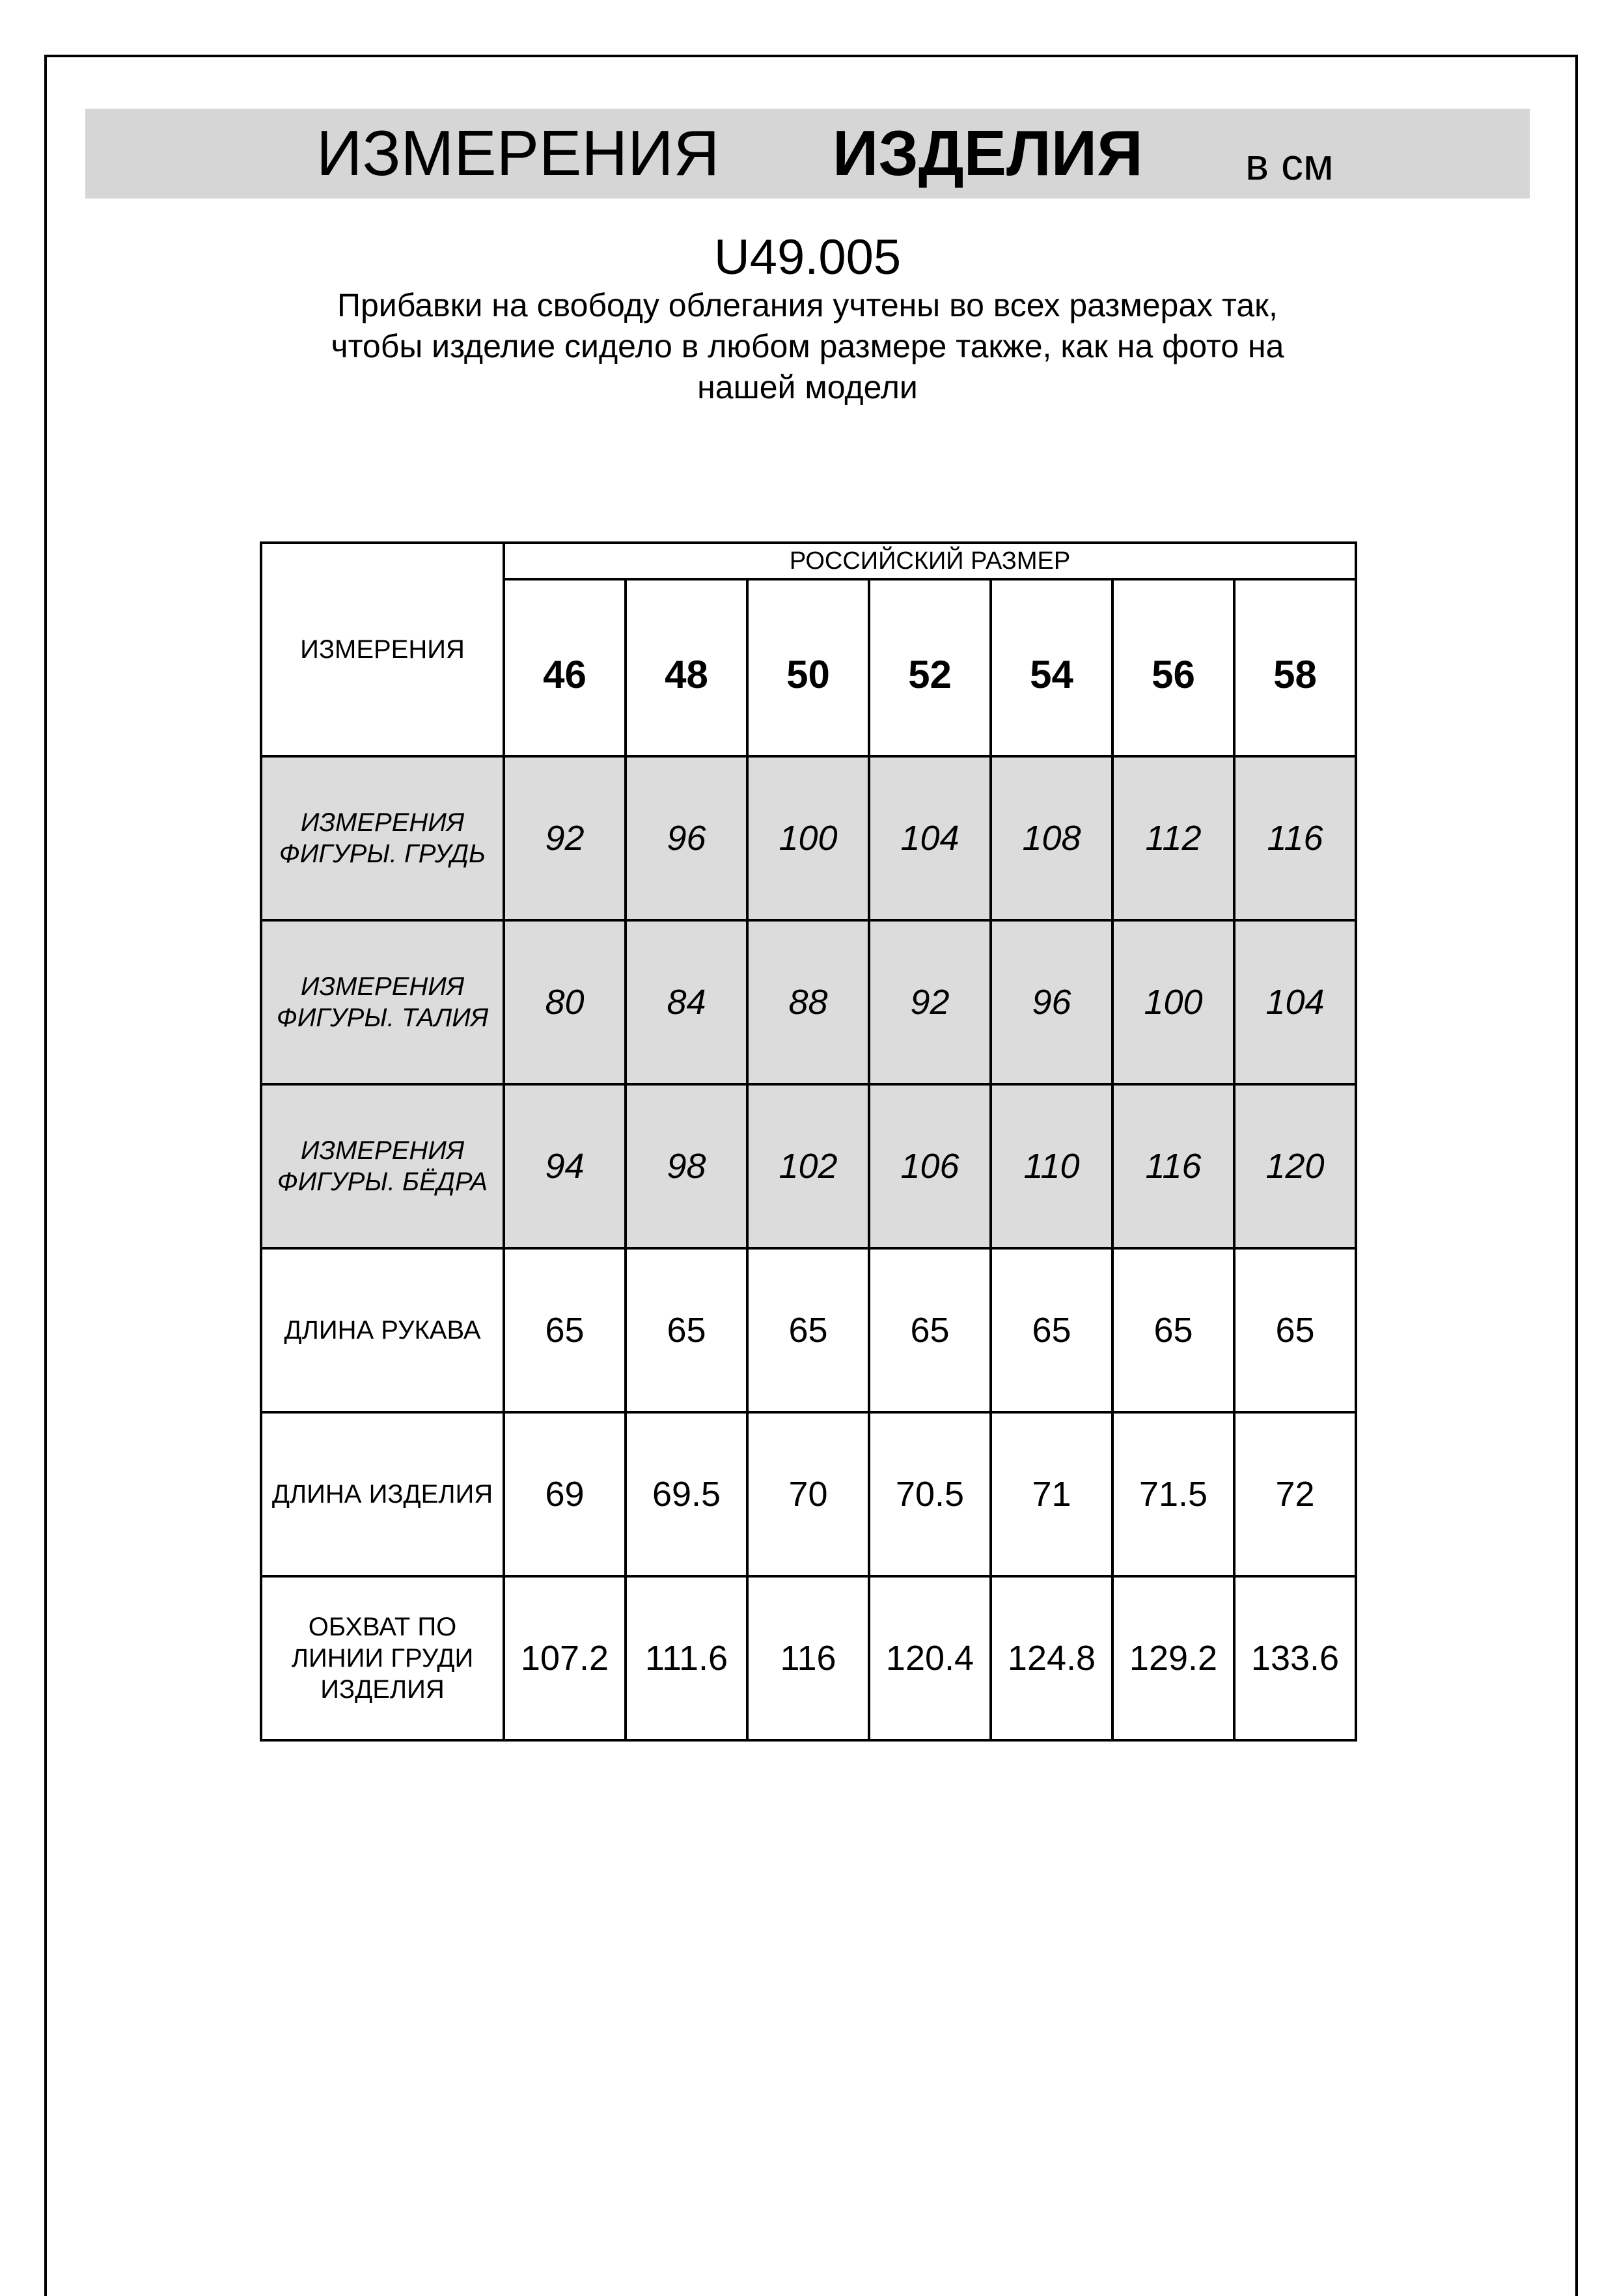 The image size is (1615, 2296). What do you see at coordinates (1051, 1494) in the screenshot?
I see `value-cell: 71` at bounding box center [1051, 1494].